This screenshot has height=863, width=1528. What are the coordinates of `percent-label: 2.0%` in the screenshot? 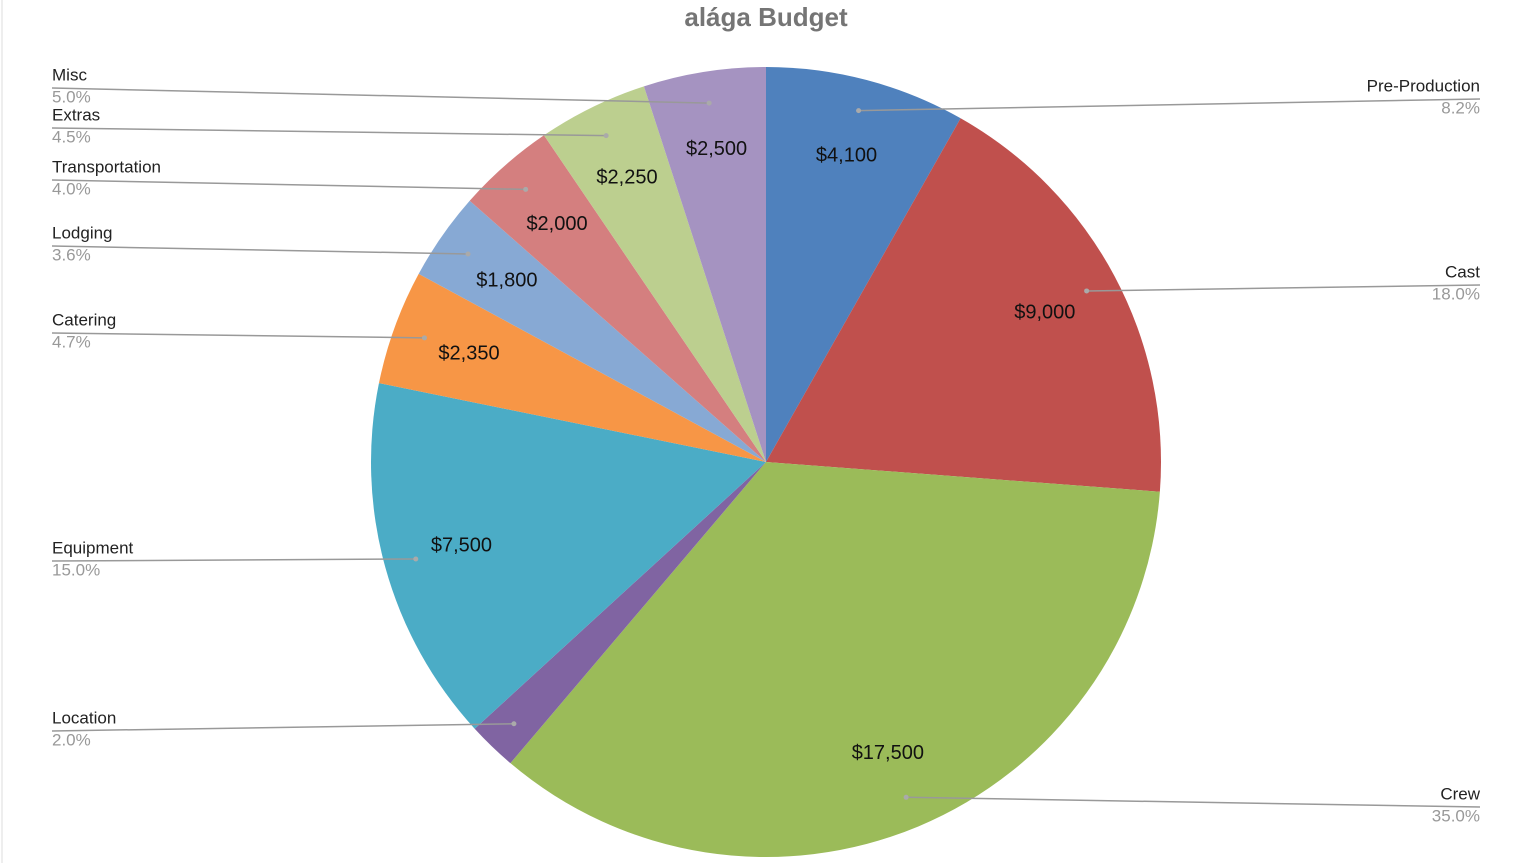 It's located at (71, 739).